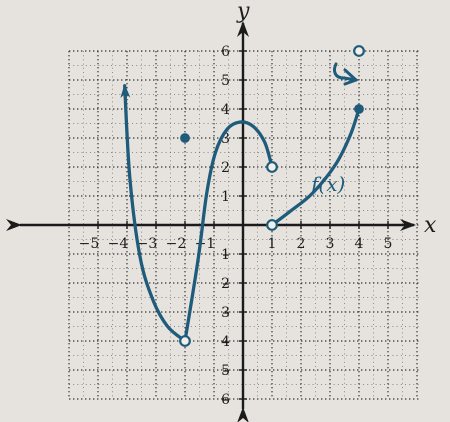 This screenshot has height=422, width=450. I want to click on x-tick-label: 1, so click(272, 244).